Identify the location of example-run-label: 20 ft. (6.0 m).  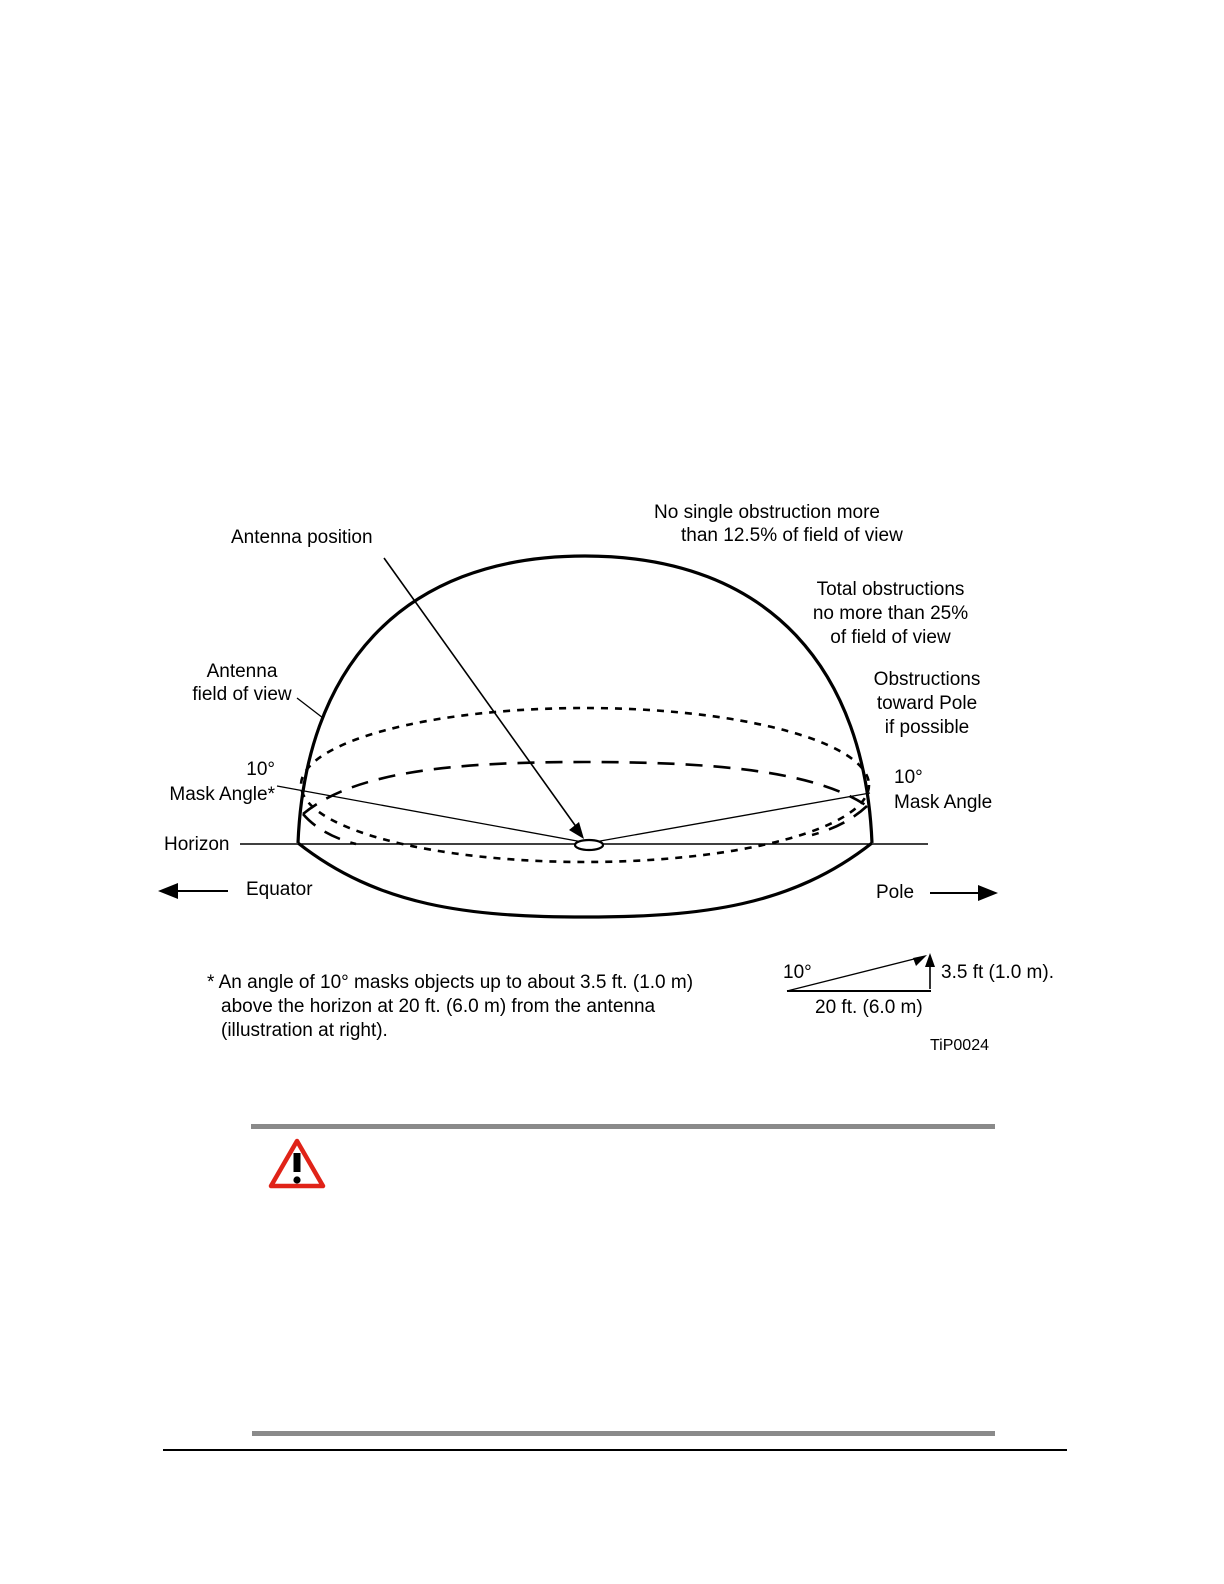
(869, 1007).